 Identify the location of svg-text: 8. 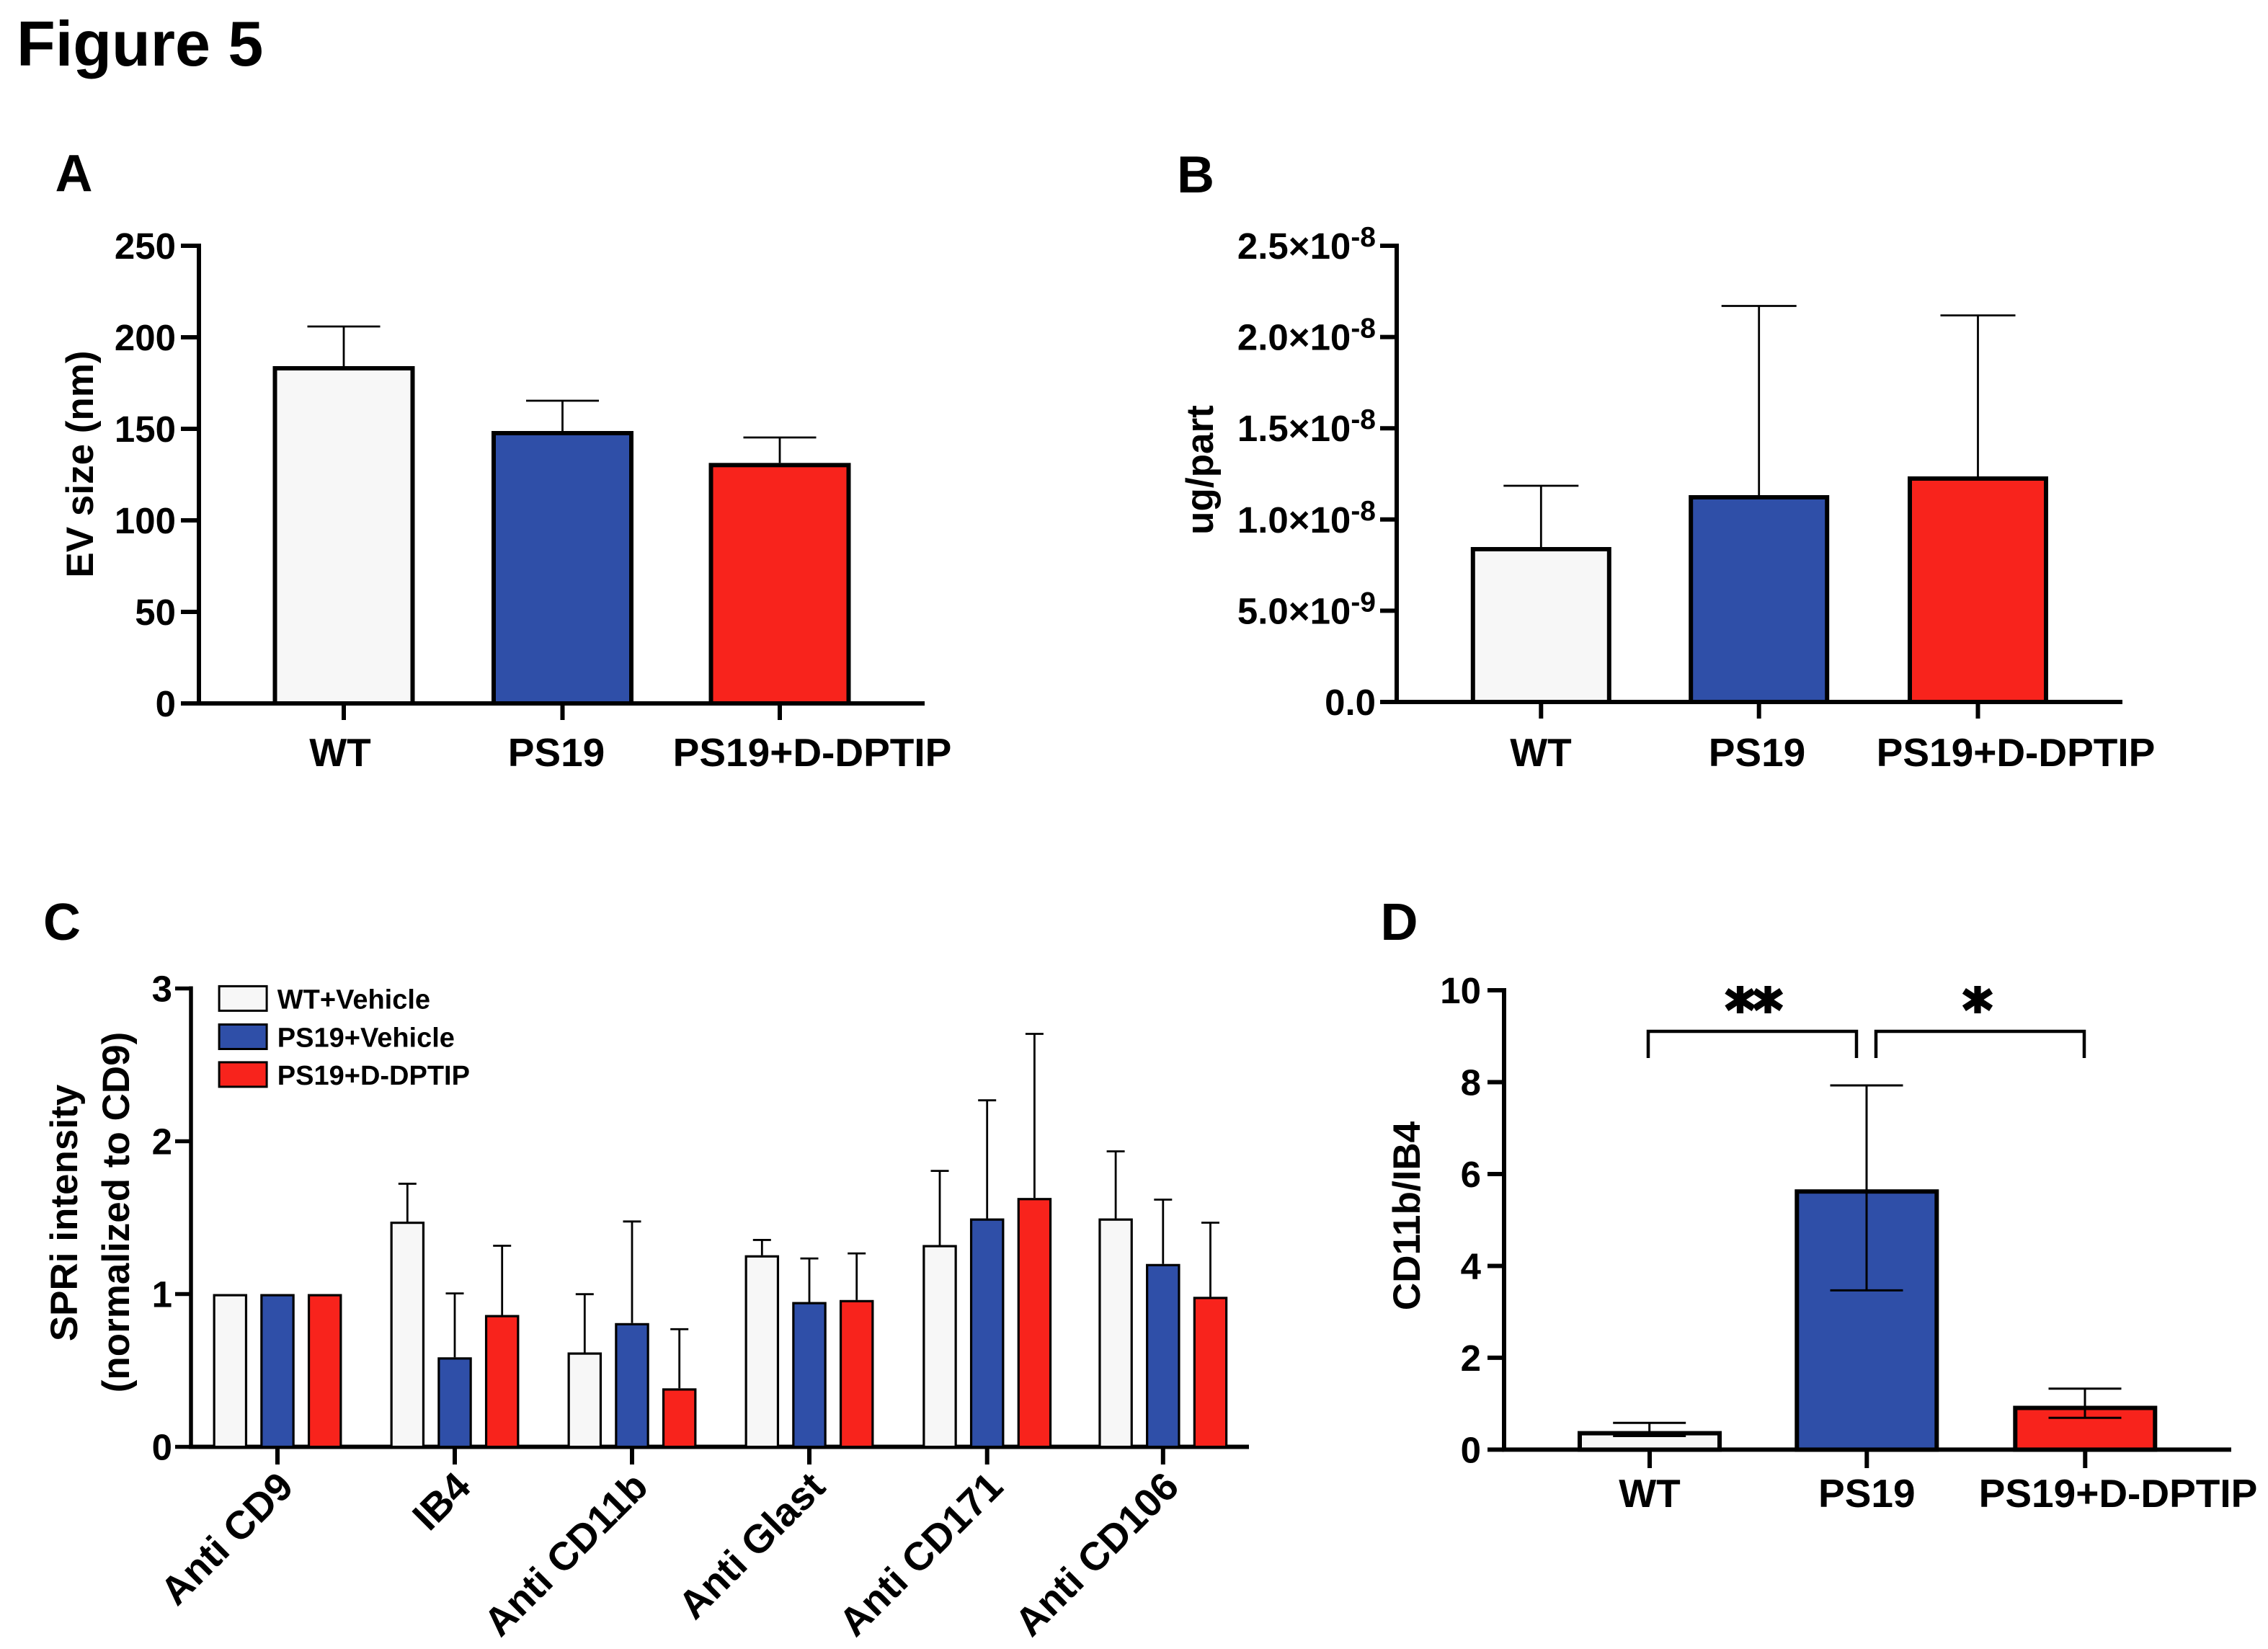
(1471, 1082).